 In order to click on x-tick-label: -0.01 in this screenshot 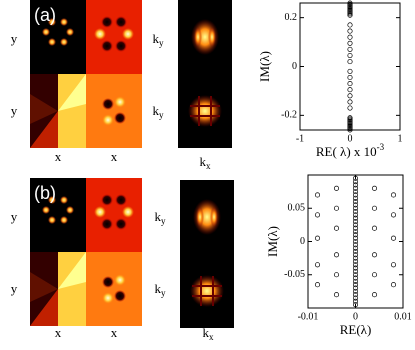, I will do `click(308, 316)`.